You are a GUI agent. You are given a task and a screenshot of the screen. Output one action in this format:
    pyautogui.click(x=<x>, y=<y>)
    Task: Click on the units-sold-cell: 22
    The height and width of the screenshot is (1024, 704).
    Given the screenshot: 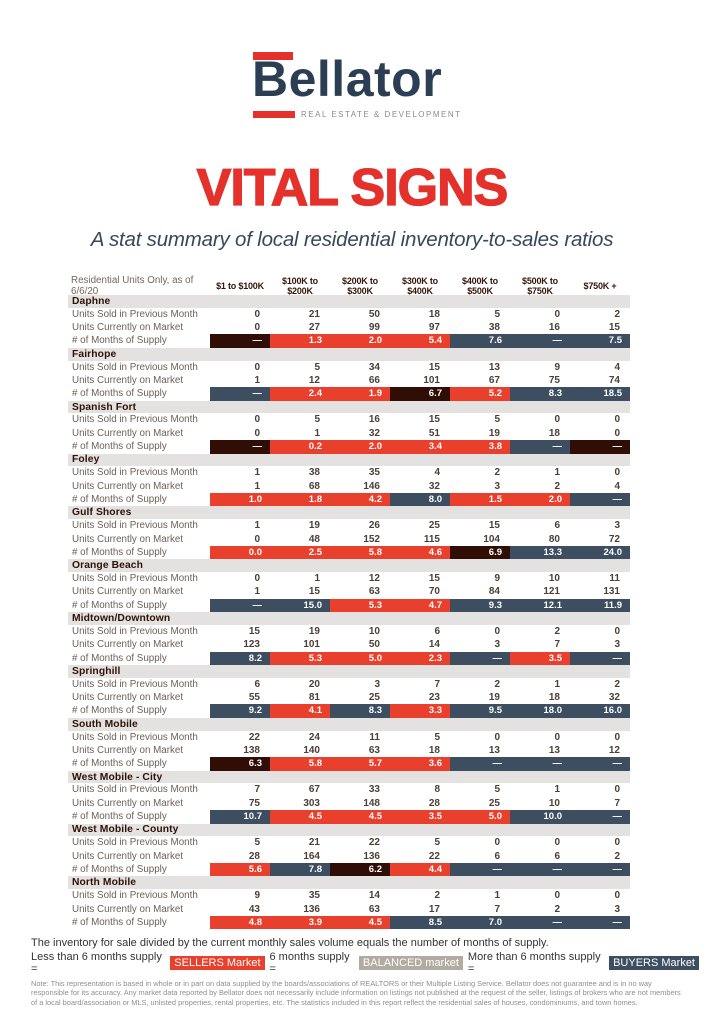 What is the action you would take?
    pyautogui.click(x=374, y=843)
    